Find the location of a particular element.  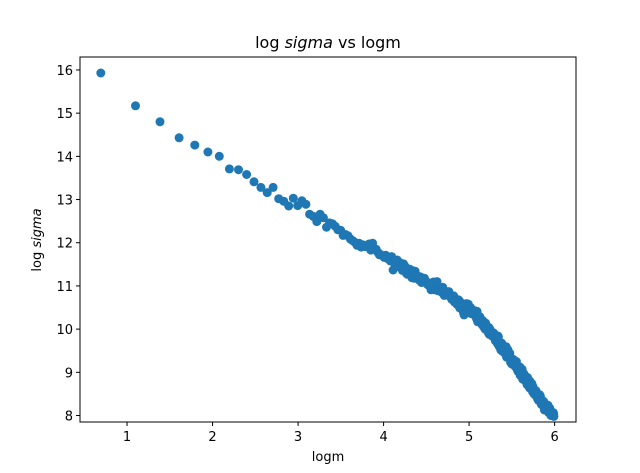

y-tick-label: 12 is located at coordinates (64, 244).